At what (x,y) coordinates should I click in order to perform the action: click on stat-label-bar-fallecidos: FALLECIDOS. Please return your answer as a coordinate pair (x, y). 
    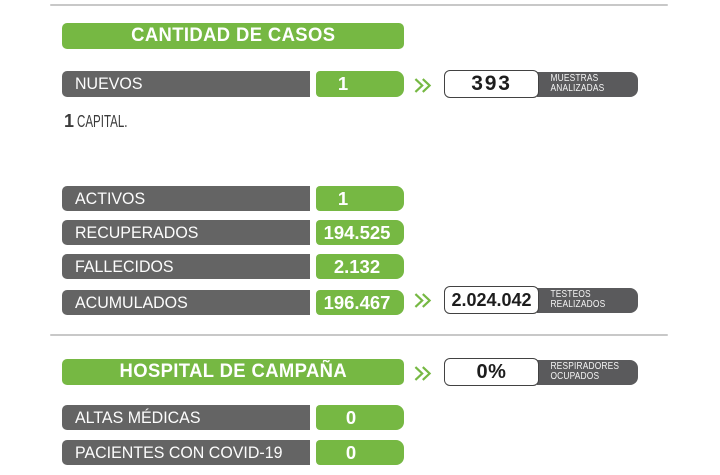
    Looking at the image, I should click on (186, 266).